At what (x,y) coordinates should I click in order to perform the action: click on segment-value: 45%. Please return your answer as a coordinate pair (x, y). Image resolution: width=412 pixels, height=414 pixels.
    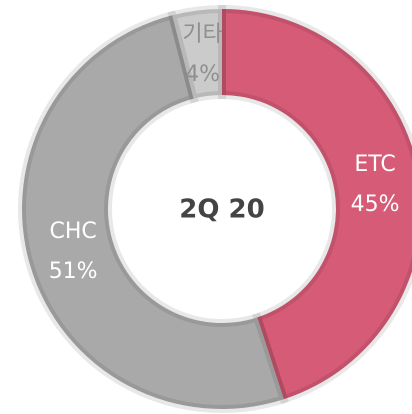
    Looking at the image, I should click on (375, 204).